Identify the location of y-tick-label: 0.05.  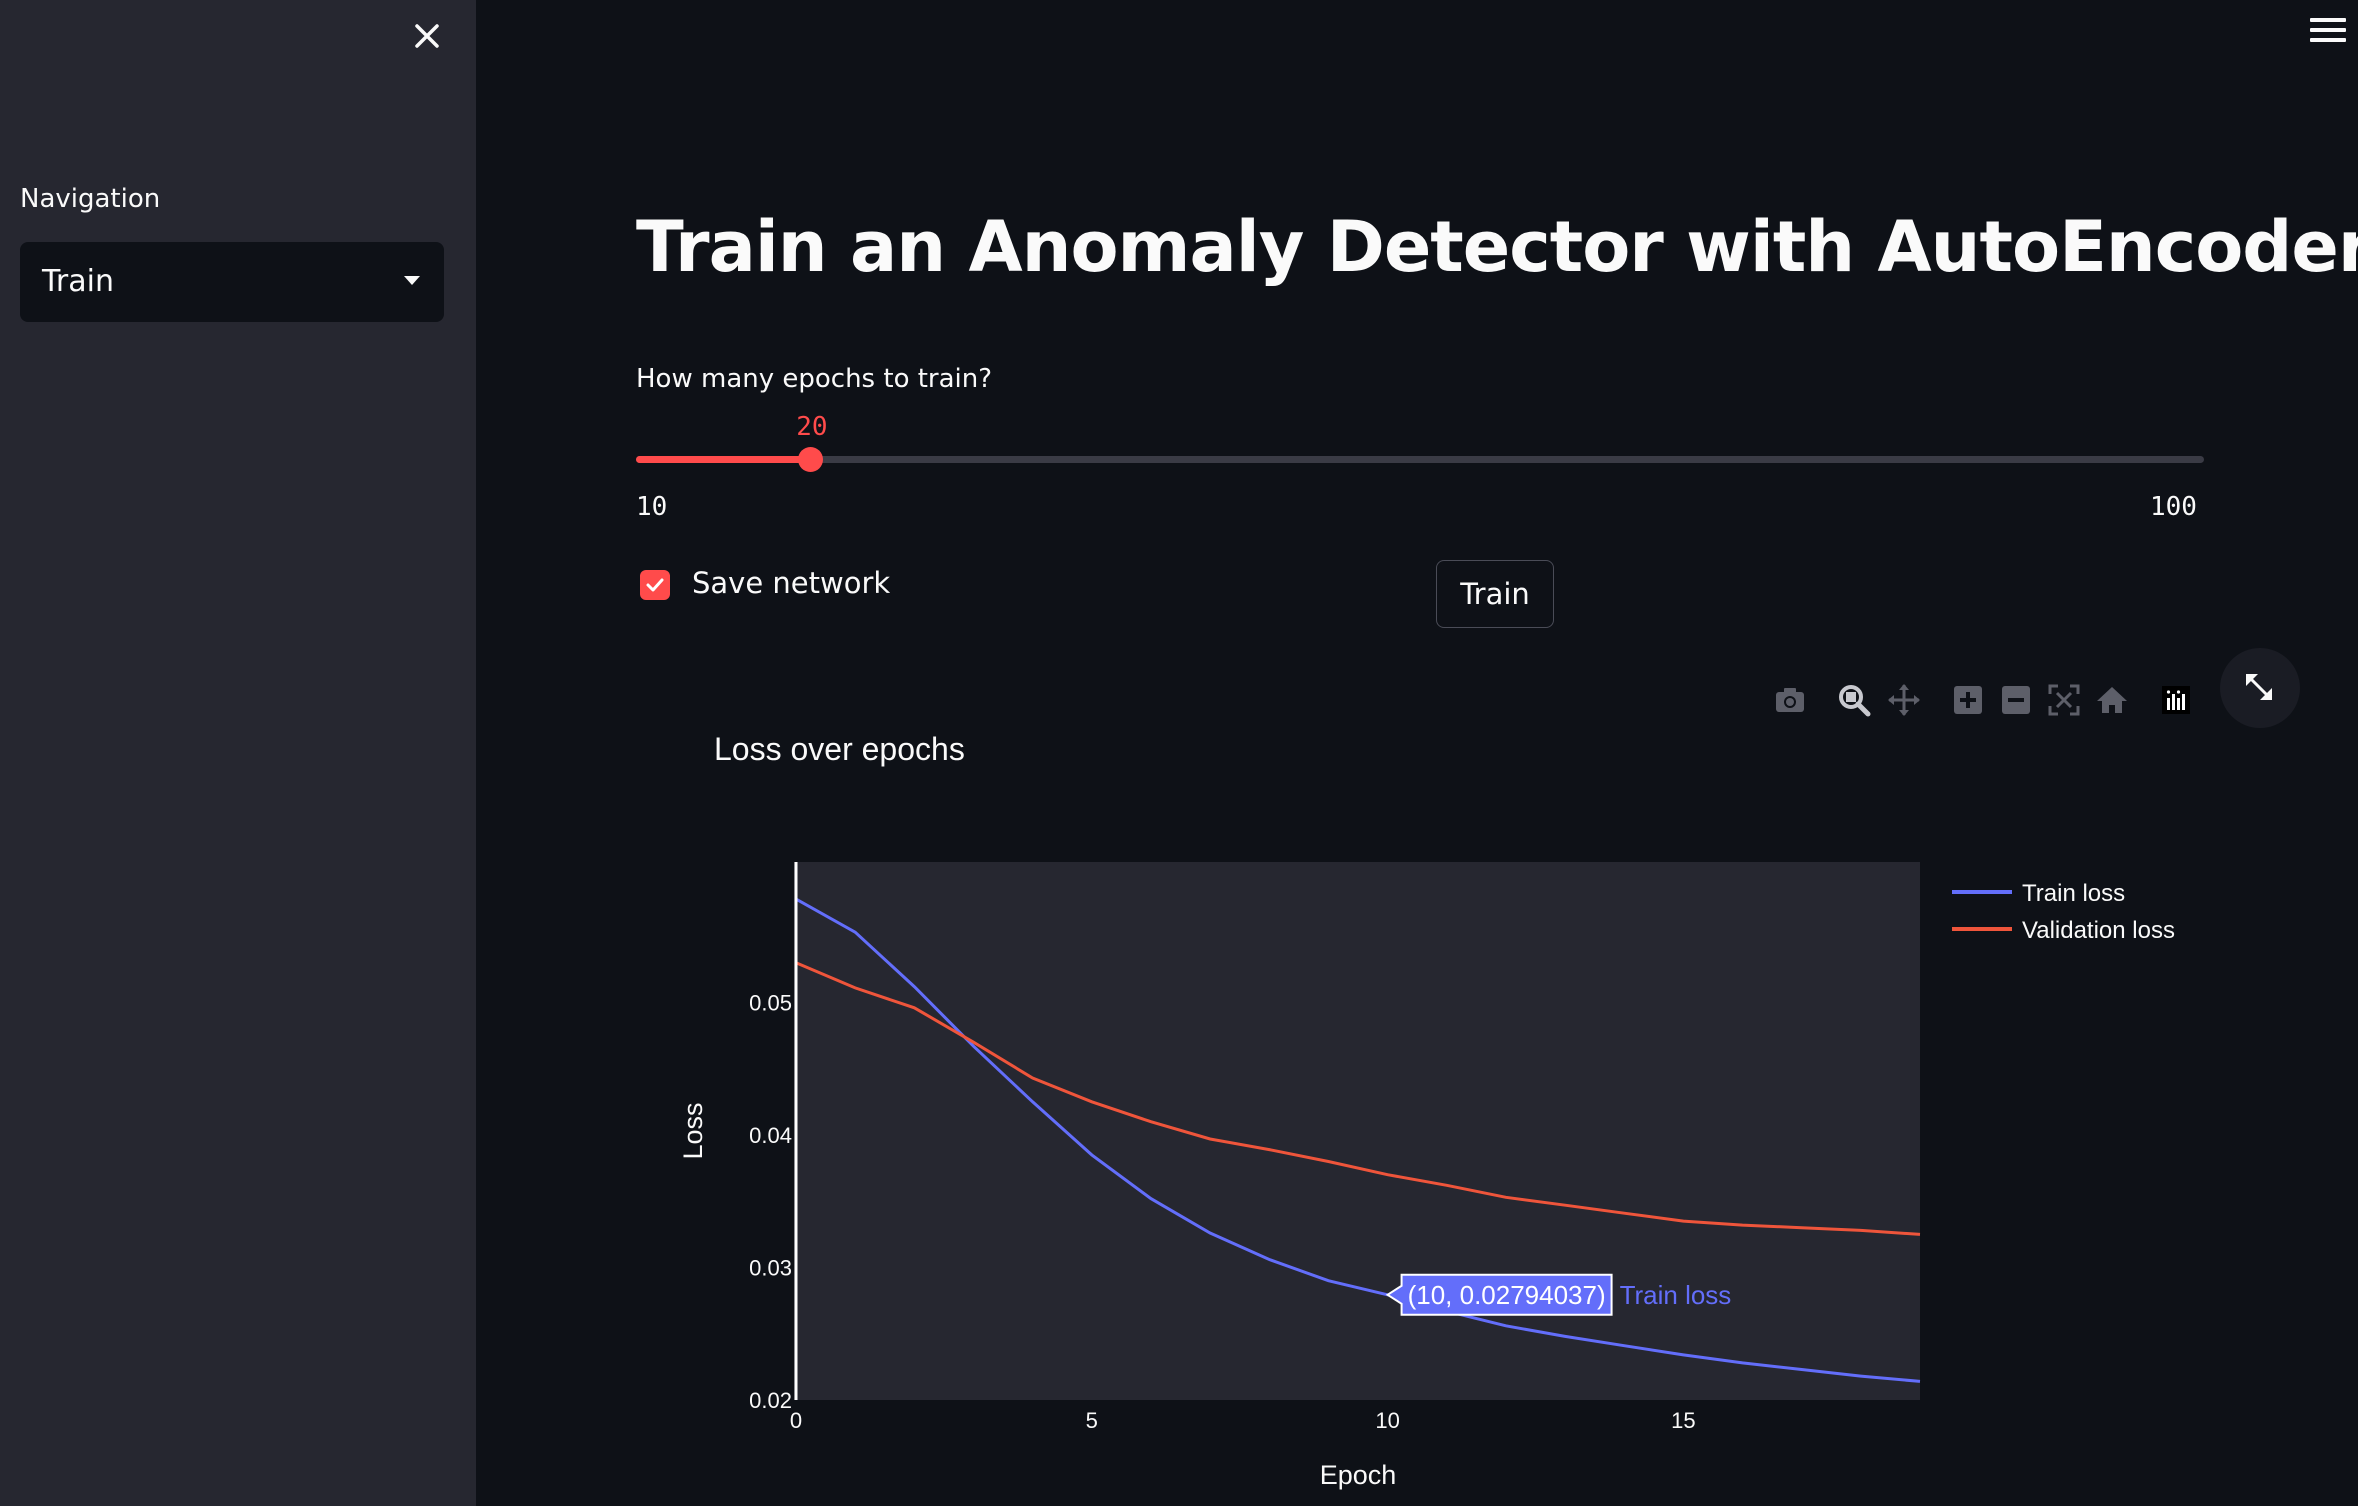
(770, 1002).